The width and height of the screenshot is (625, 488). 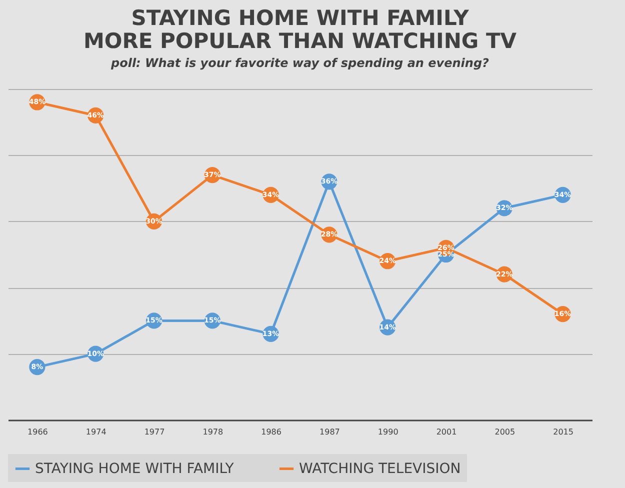 What do you see at coordinates (300, 63) in the screenshot?
I see `chart-subtitle: poll: What is your favorite way of spending an evening?` at bounding box center [300, 63].